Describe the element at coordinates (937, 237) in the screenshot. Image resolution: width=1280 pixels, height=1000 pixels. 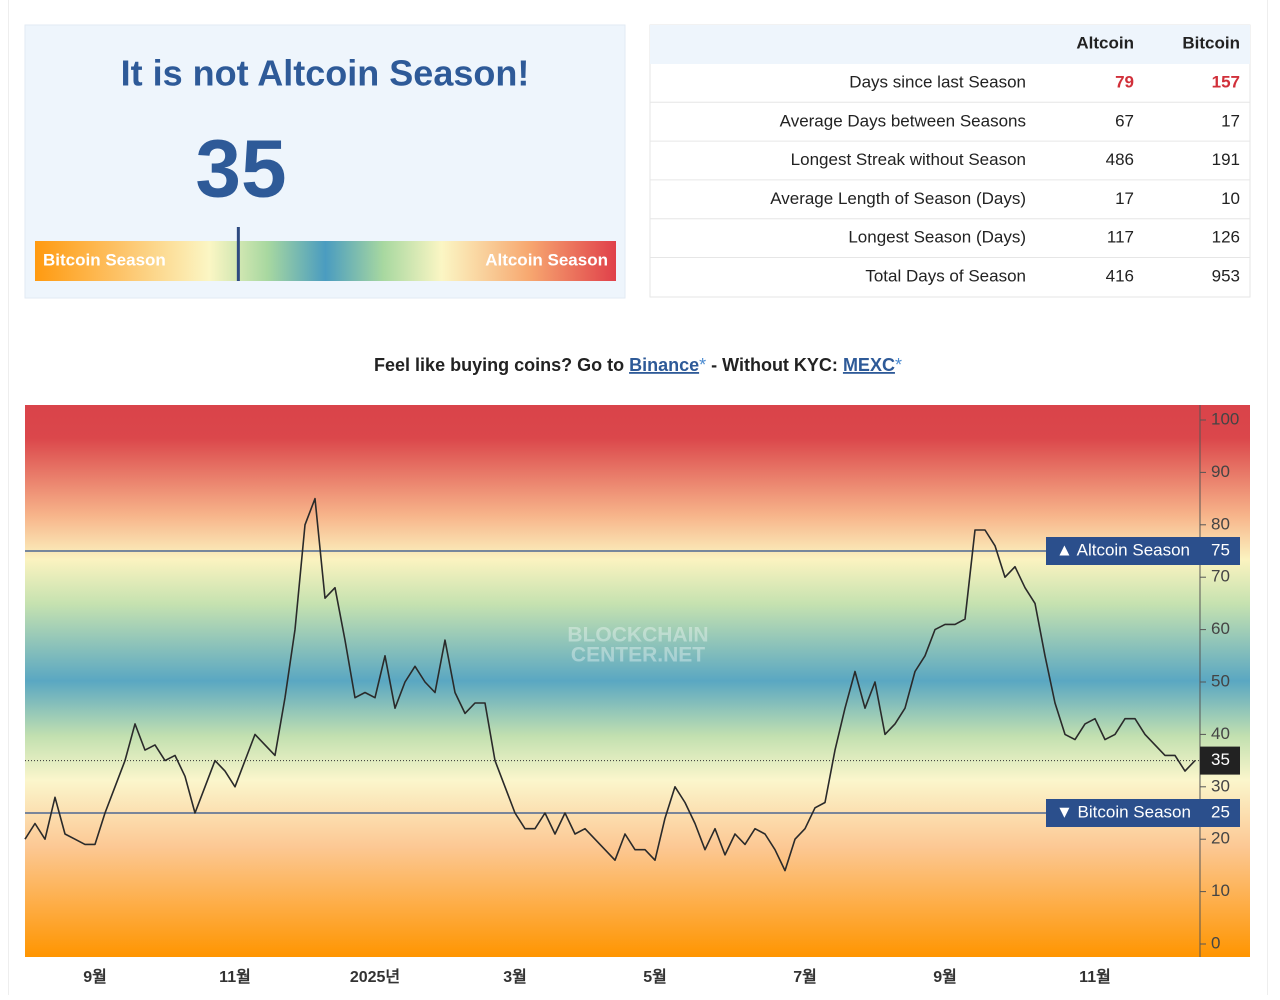
I see `row-label: Longest Season (Days)` at that location.